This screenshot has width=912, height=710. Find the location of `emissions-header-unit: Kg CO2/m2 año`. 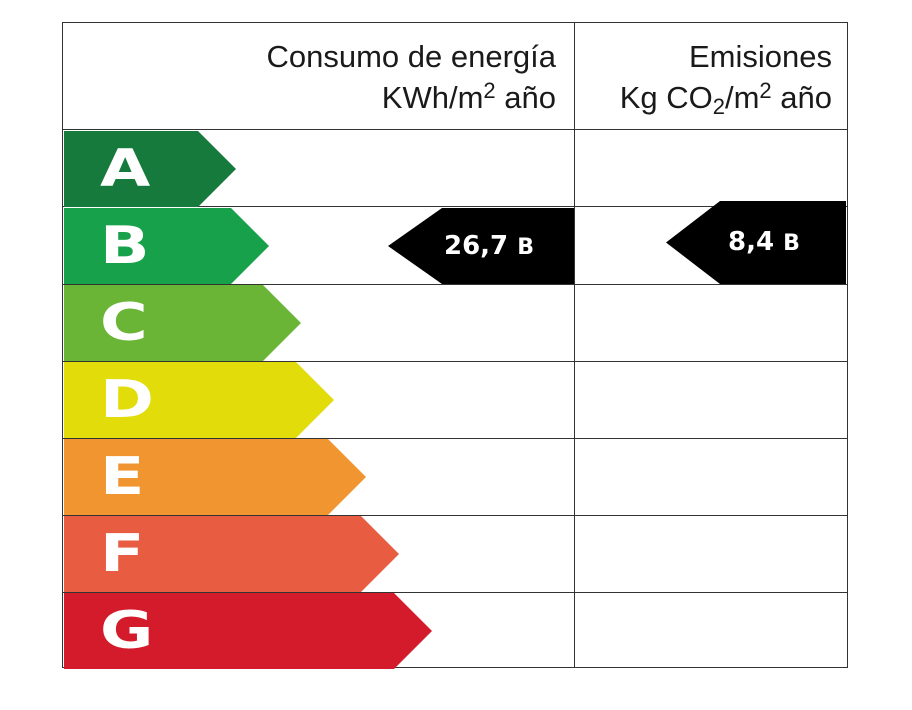

emissions-header-unit: Kg CO2/m2 año is located at coordinates (703, 97).